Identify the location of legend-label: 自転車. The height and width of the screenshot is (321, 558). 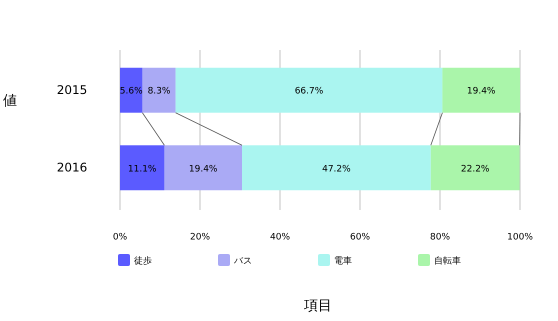
(447, 261).